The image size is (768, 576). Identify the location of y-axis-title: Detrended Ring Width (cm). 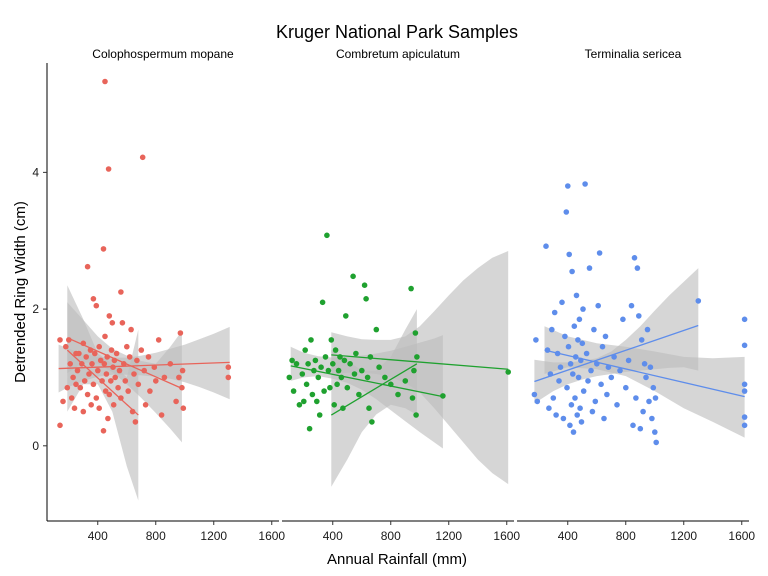
(20, 292).